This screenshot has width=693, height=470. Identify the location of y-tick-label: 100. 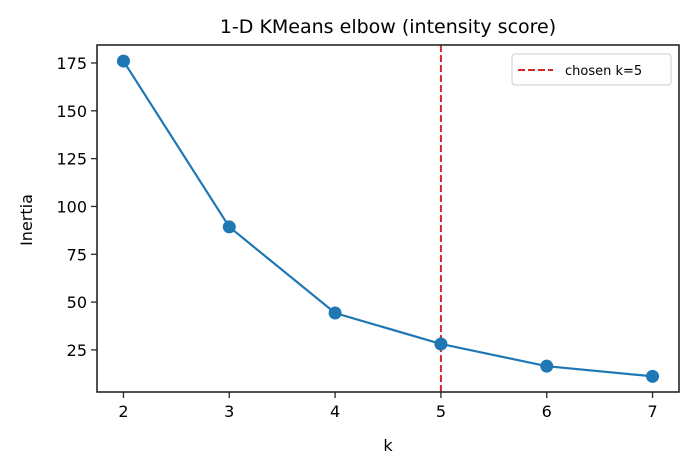
(71, 206).